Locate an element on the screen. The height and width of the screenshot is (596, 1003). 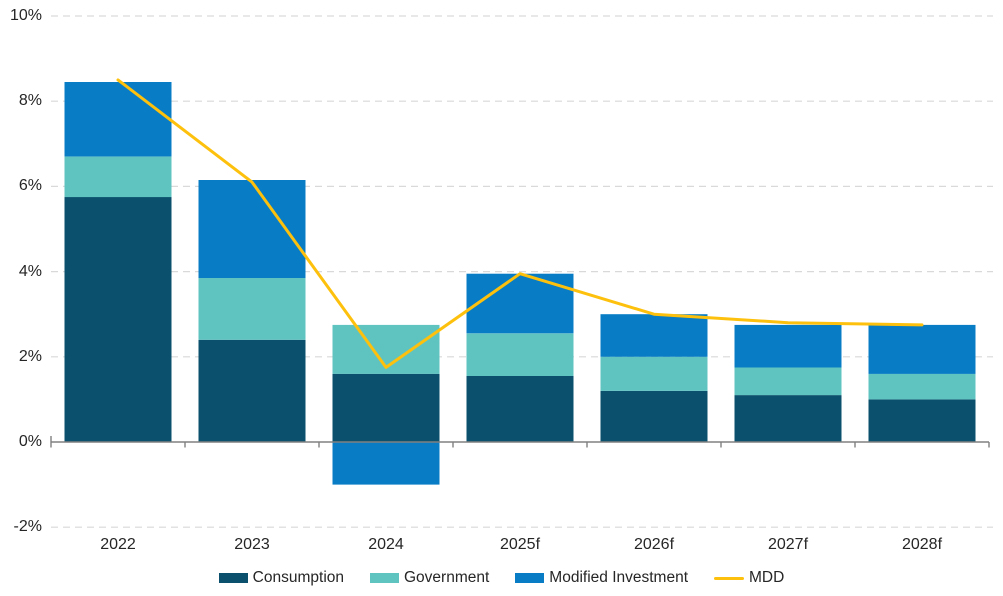
legend-item-government: Government is located at coordinates (429, 578).